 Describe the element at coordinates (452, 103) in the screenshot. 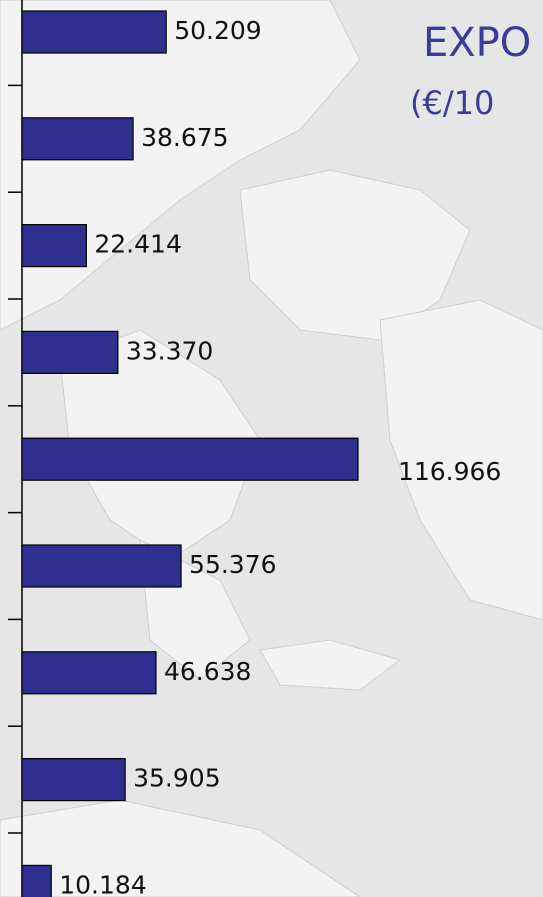

I see `chart-subtitle: (€/10` at that location.